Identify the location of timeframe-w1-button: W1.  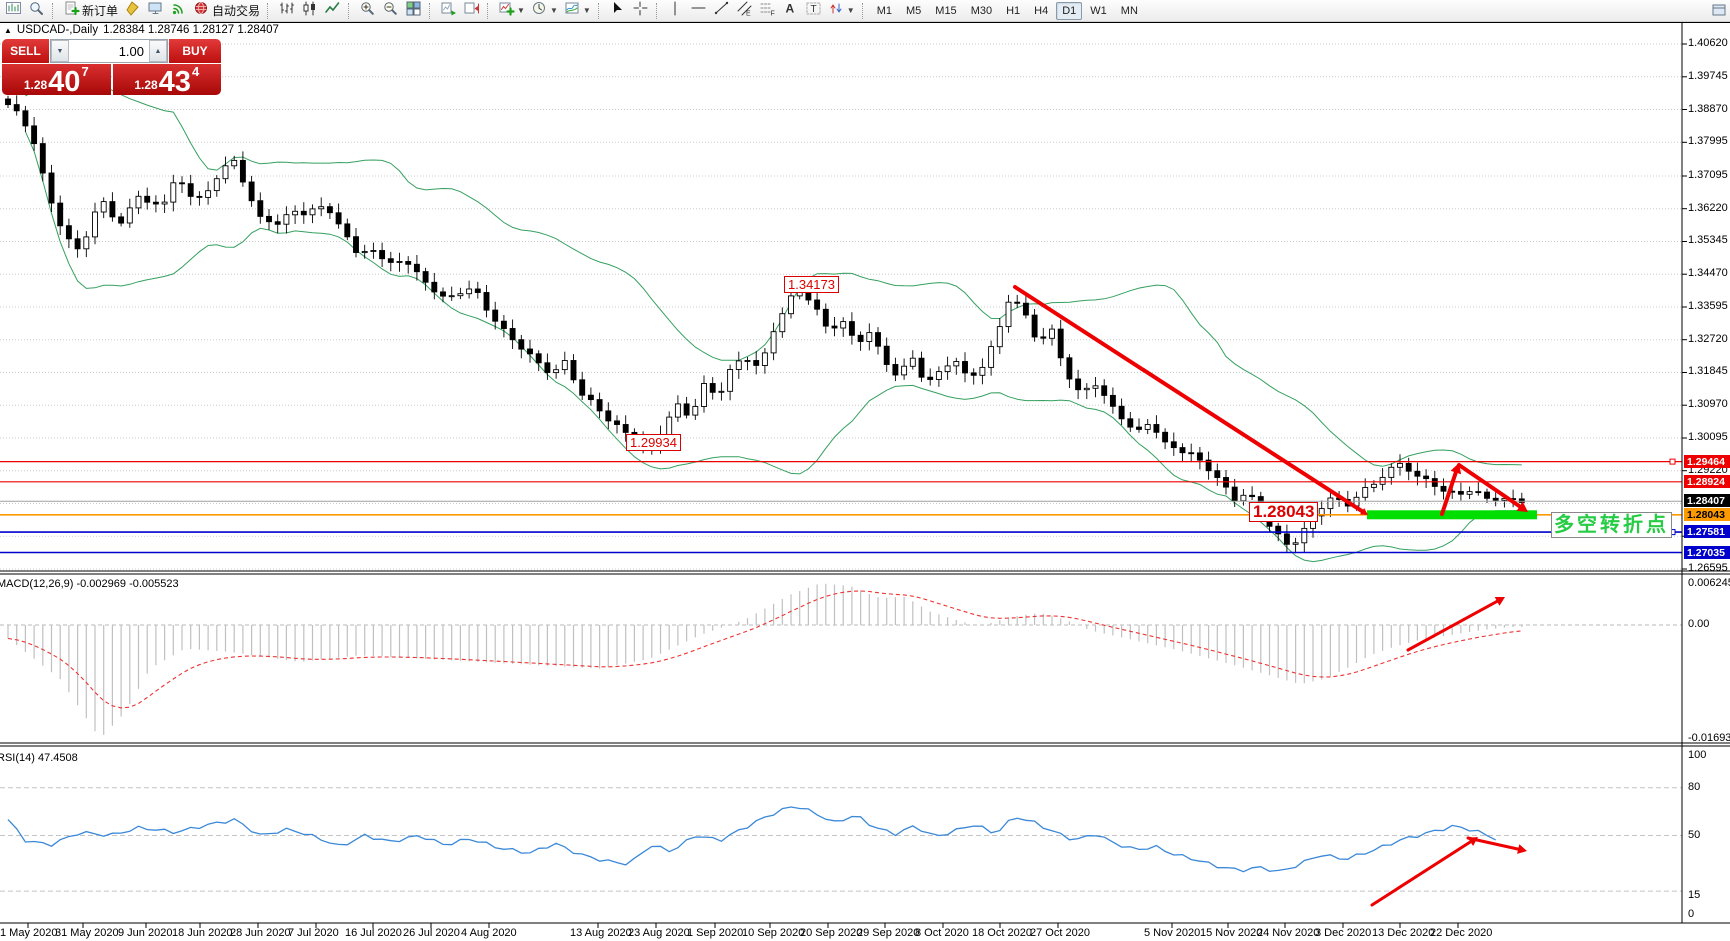
(1098, 10).